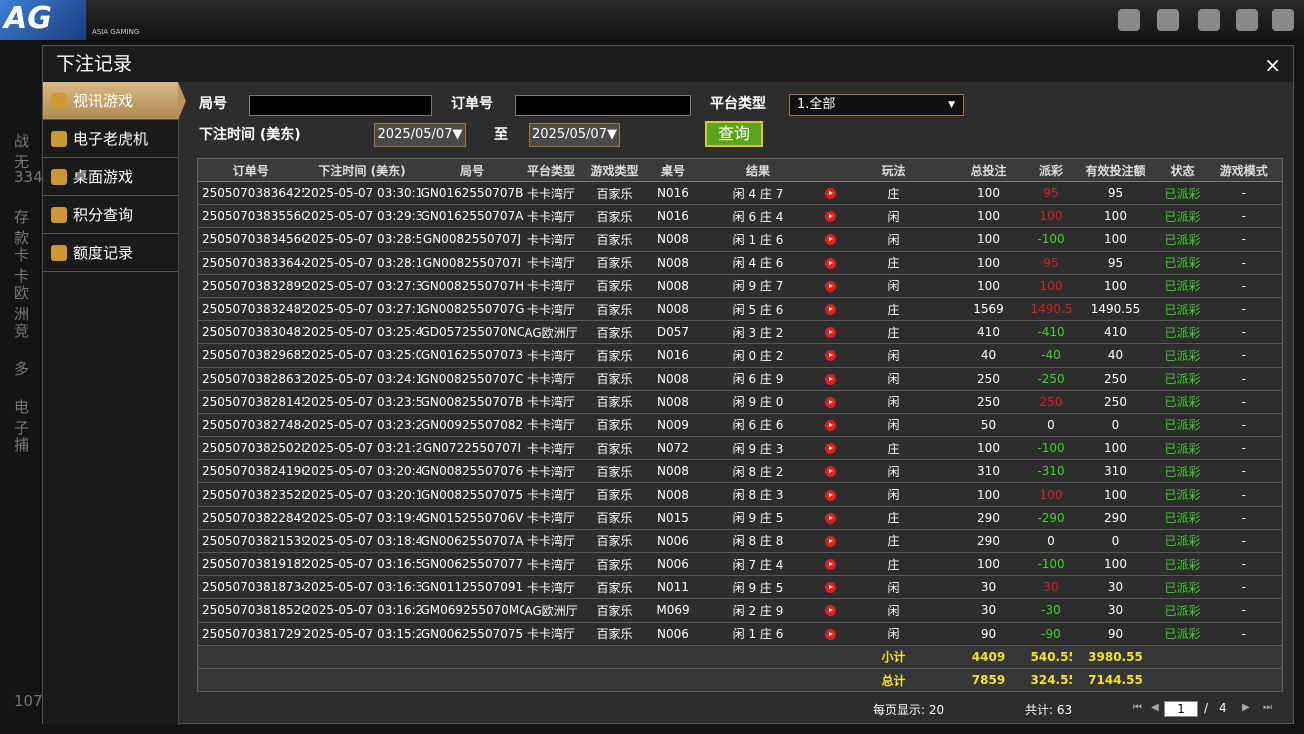 This screenshot has height=734, width=1304. I want to click on cell: 250507038274841, so click(250, 425).